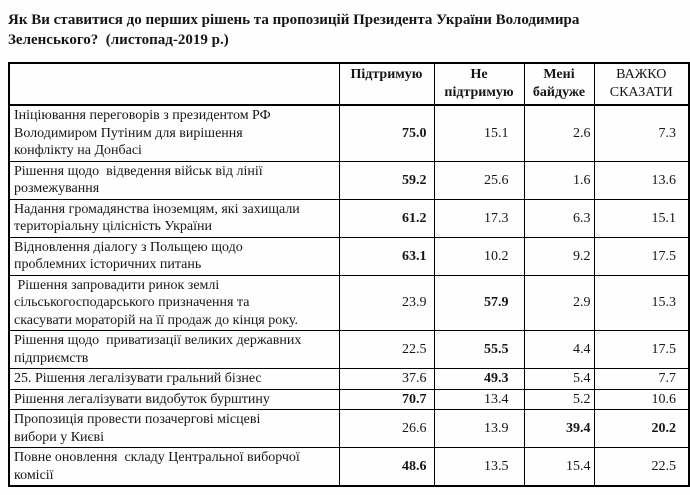 This screenshot has width=690, height=495. I want to click on value-cell: 75.0, so click(386, 133).